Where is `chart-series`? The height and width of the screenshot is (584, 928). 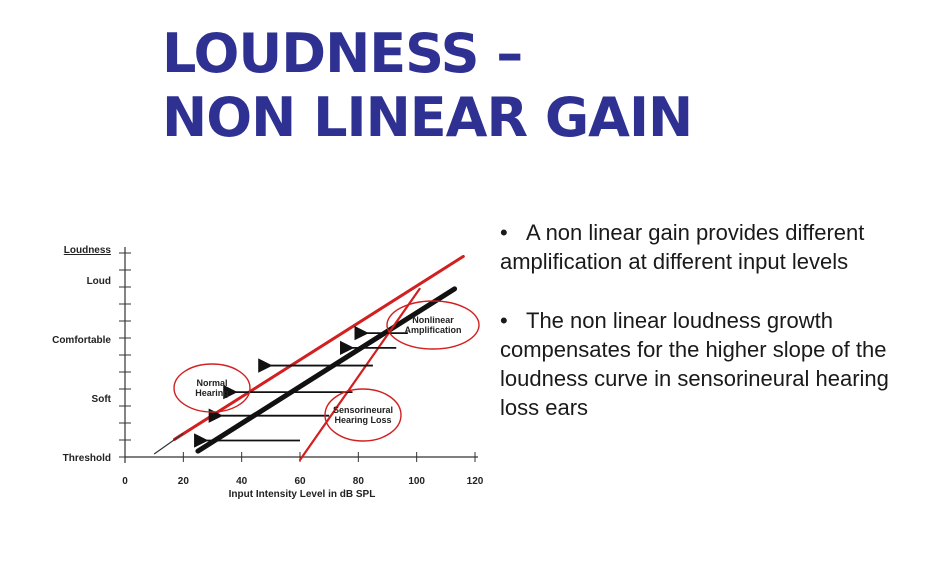 chart-series is located at coordinates (309, 358).